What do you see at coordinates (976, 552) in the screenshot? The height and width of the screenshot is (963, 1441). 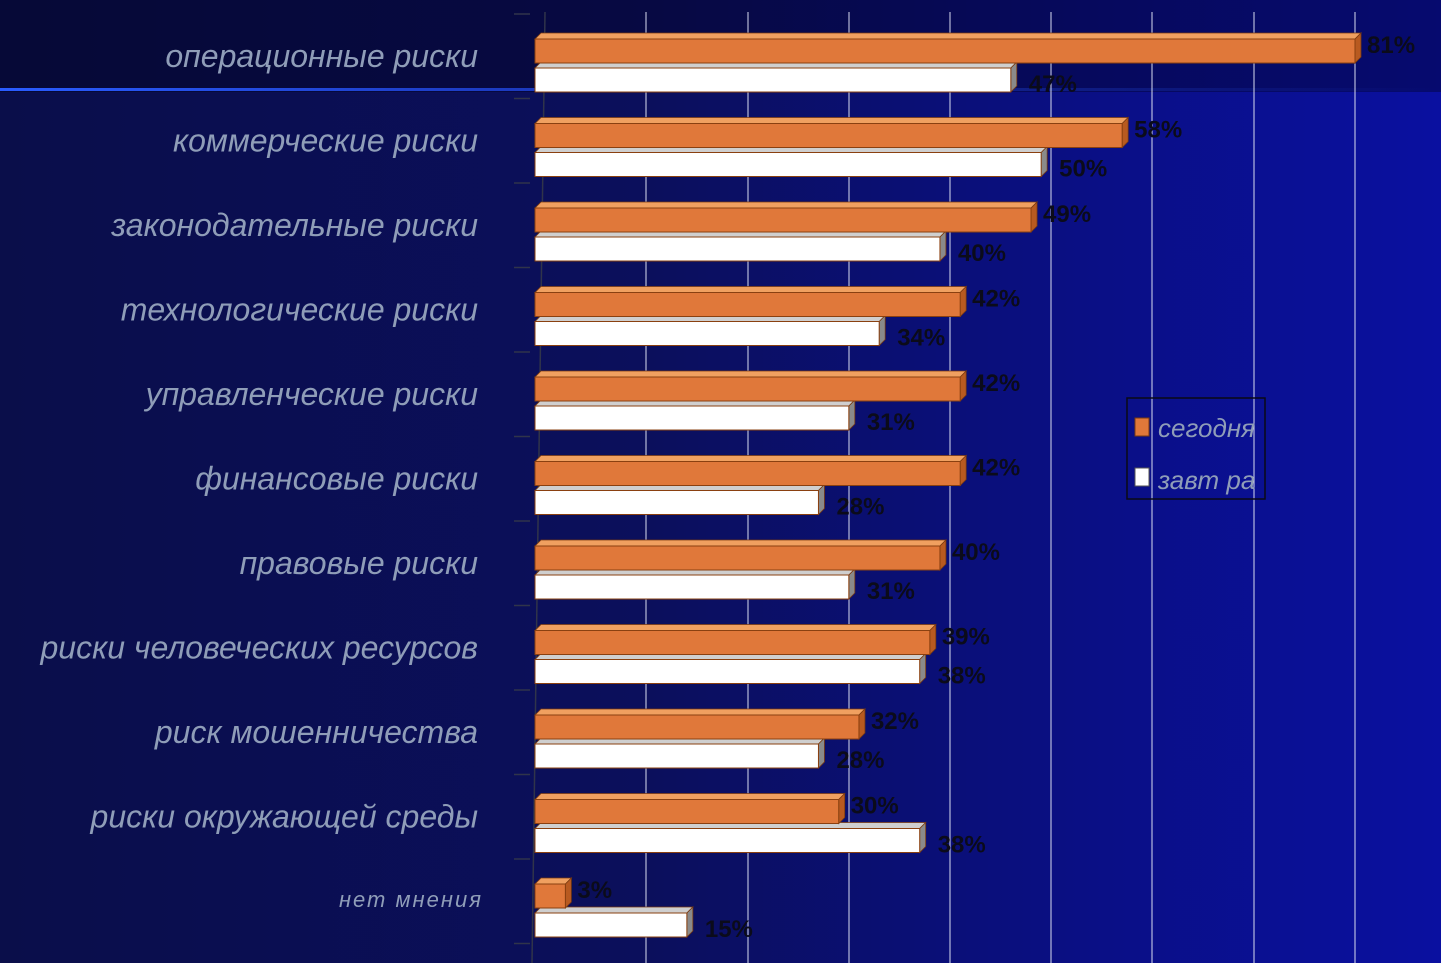 I see `value-label-today: 40%` at bounding box center [976, 552].